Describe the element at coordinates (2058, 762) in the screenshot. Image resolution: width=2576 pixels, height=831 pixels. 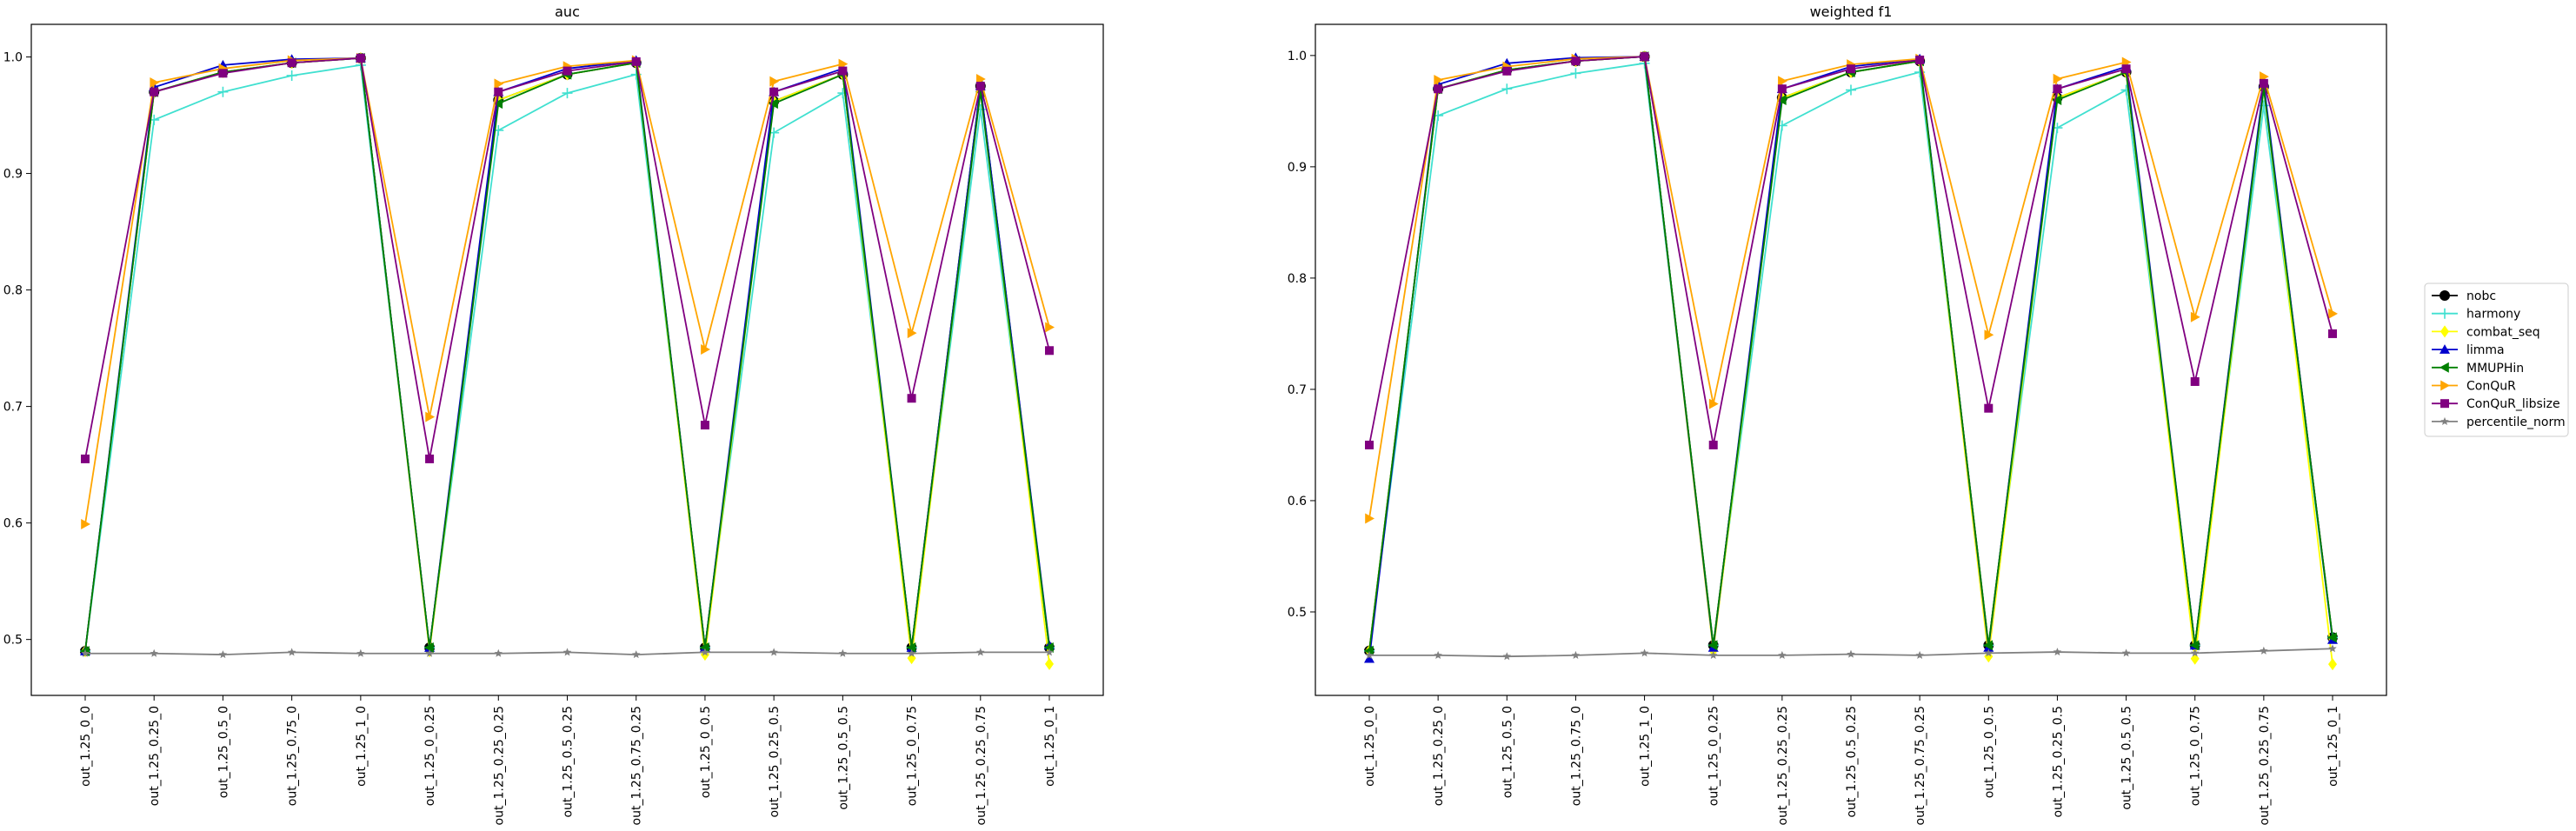
I see `x-tick-label: out_1.25_0.25_0.5` at that location.